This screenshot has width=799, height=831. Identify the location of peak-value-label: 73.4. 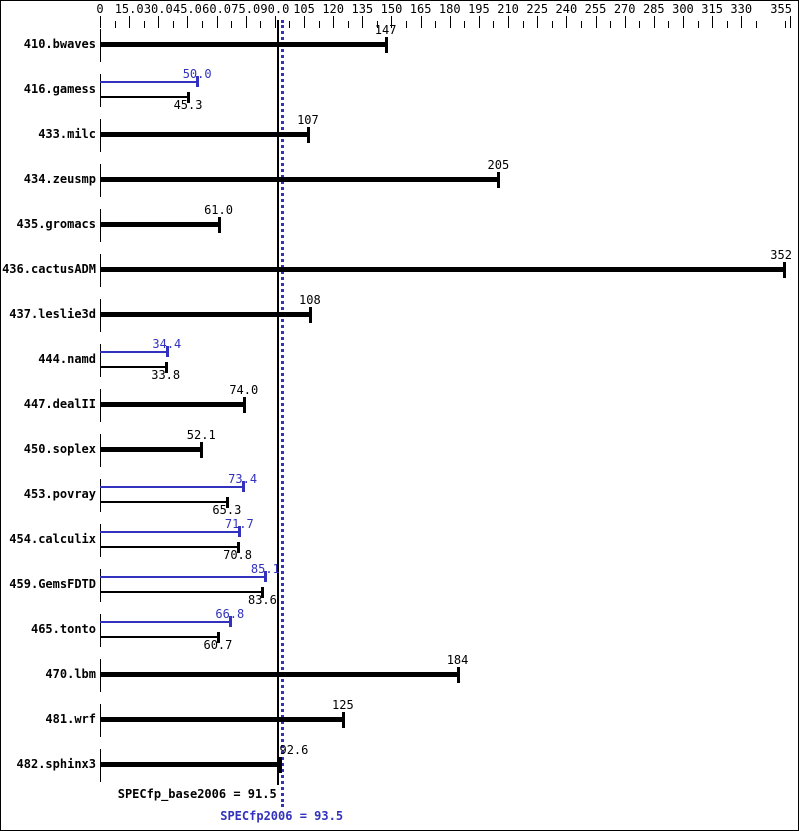
(243, 479).